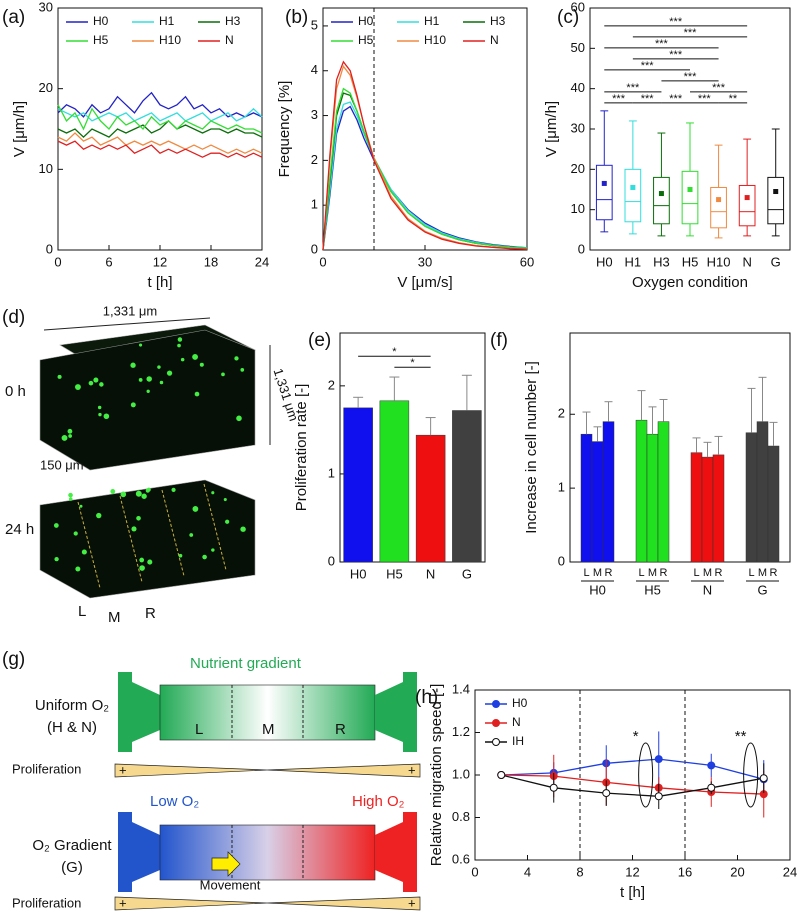 The image size is (799, 914). Describe the element at coordinates (314, 114) in the screenshot. I see `y-tick-label: 3` at that location.